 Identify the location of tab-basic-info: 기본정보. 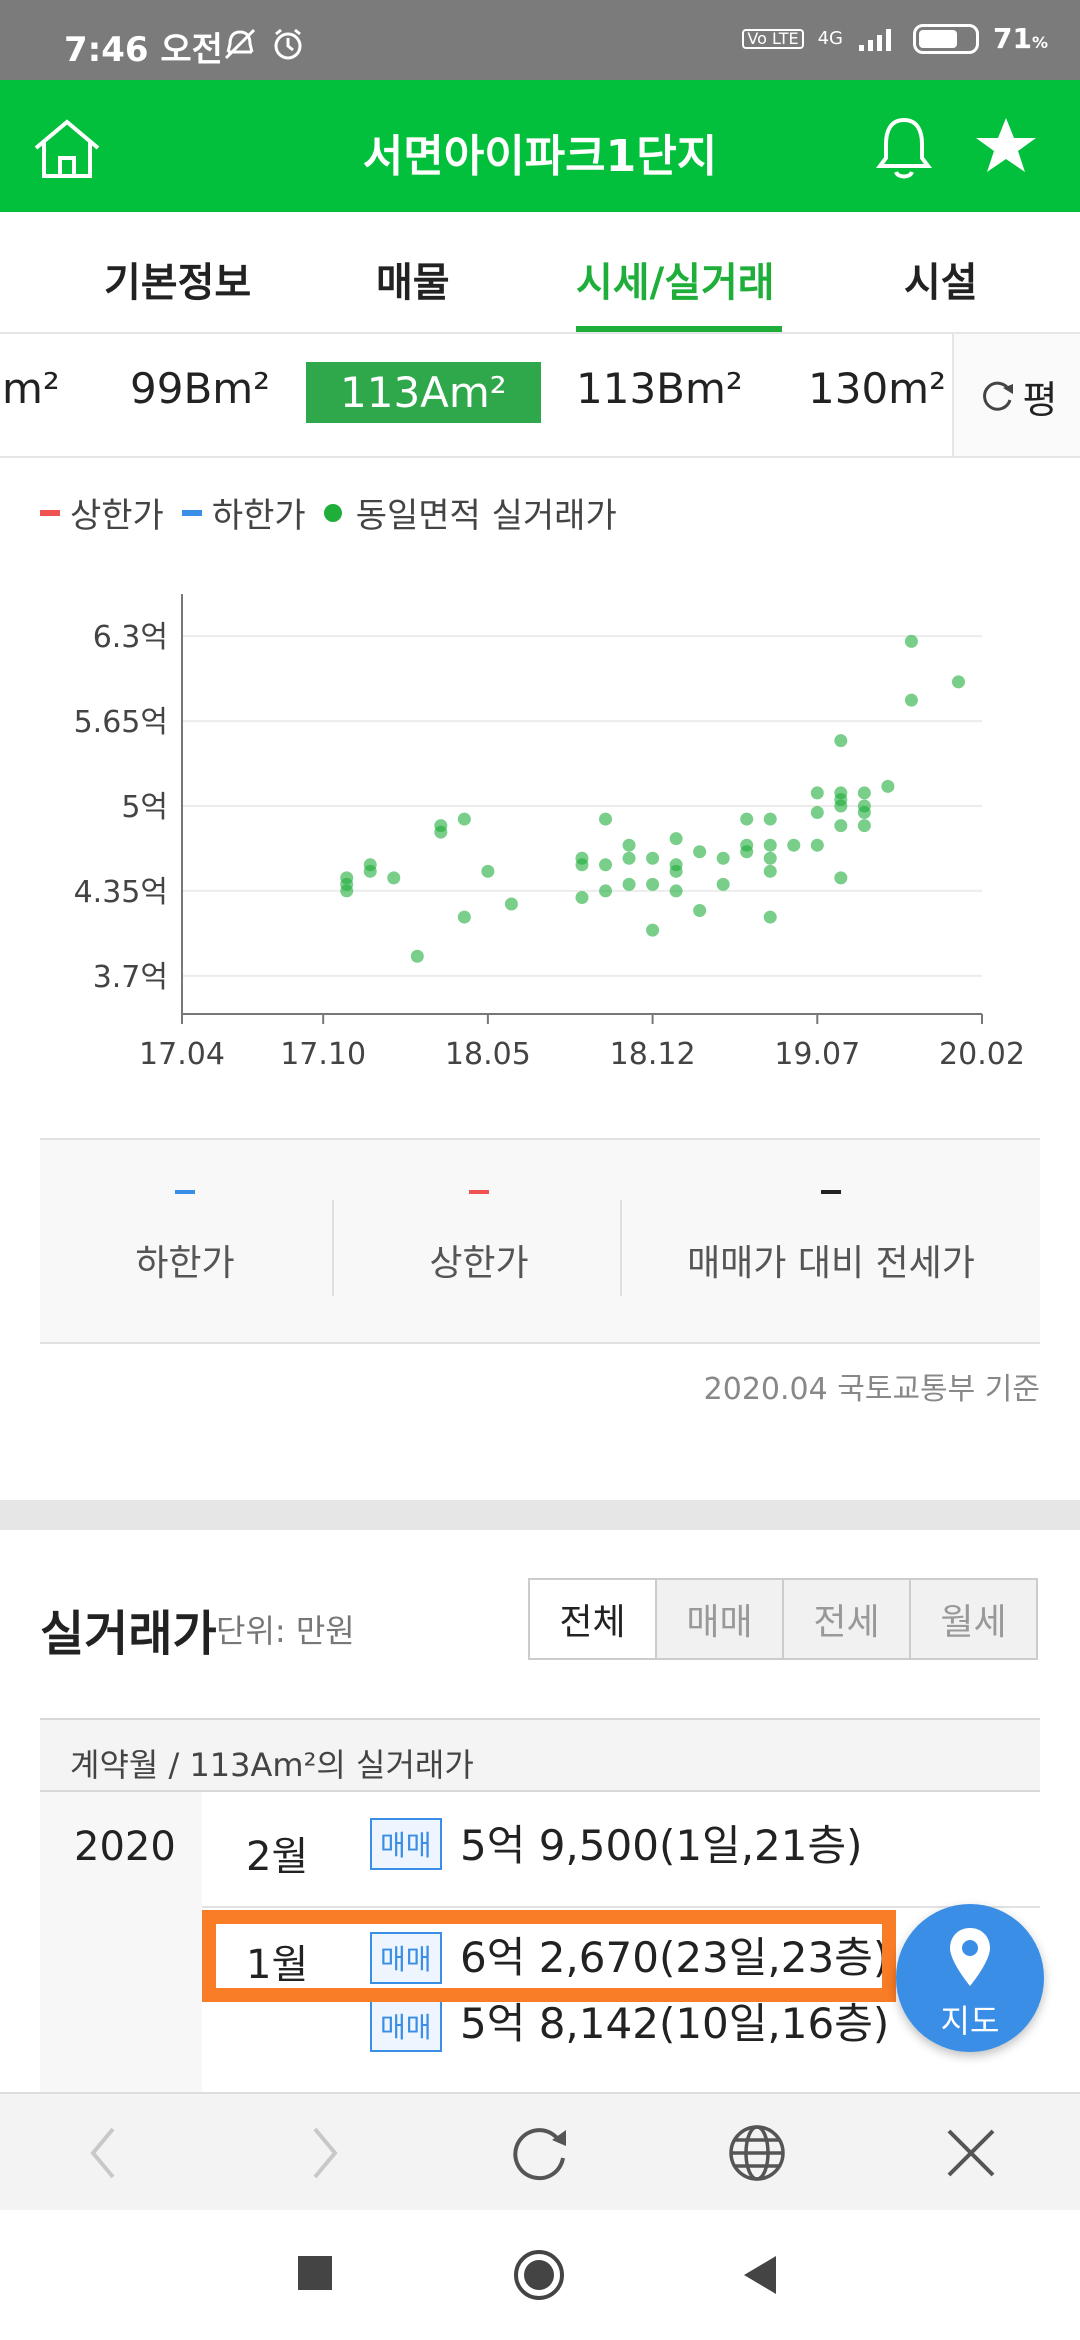
(178, 283).